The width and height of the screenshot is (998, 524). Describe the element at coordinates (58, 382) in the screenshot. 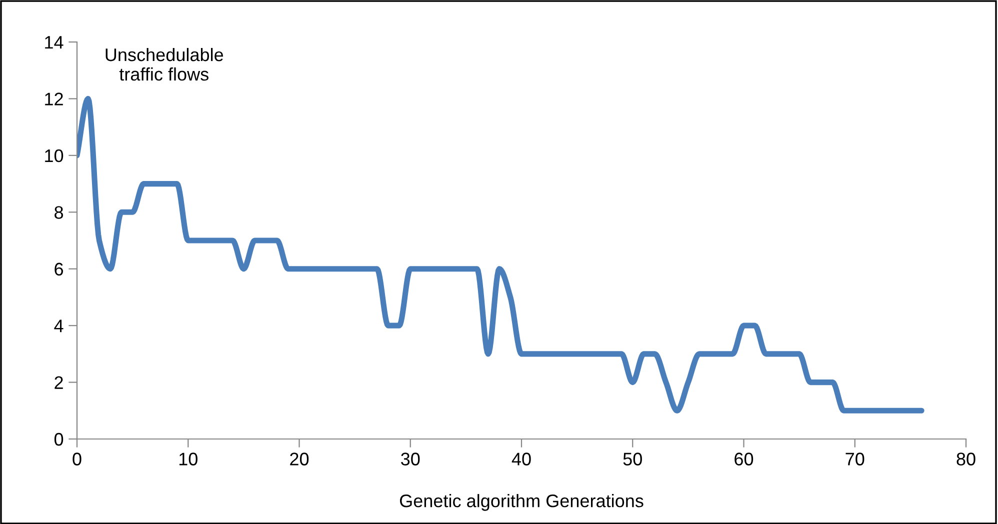

I see `y-tick-label: 2` at that location.